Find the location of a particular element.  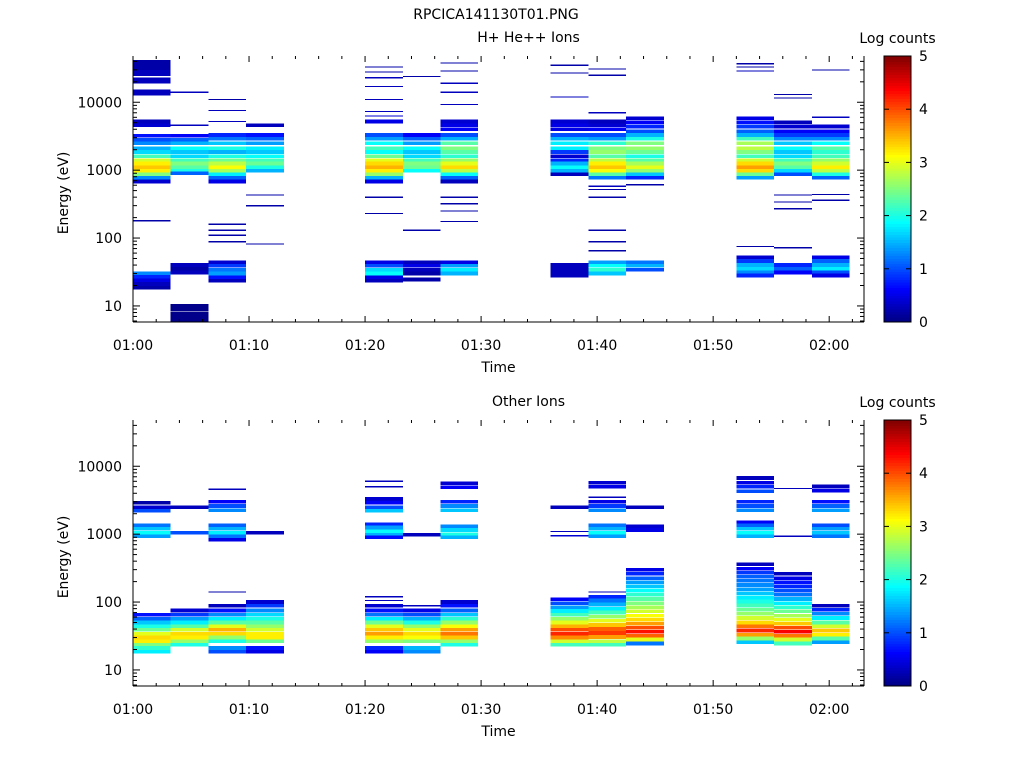

colorbar-tick-label: 3 is located at coordinates (923, 527).